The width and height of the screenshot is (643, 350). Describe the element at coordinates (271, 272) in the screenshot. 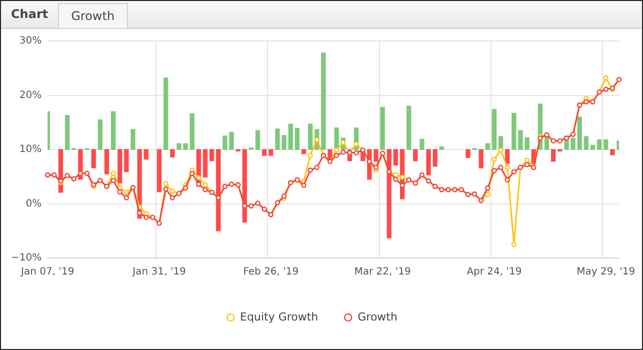

I see `x-tick-label: Feb 26, '19` at that location.